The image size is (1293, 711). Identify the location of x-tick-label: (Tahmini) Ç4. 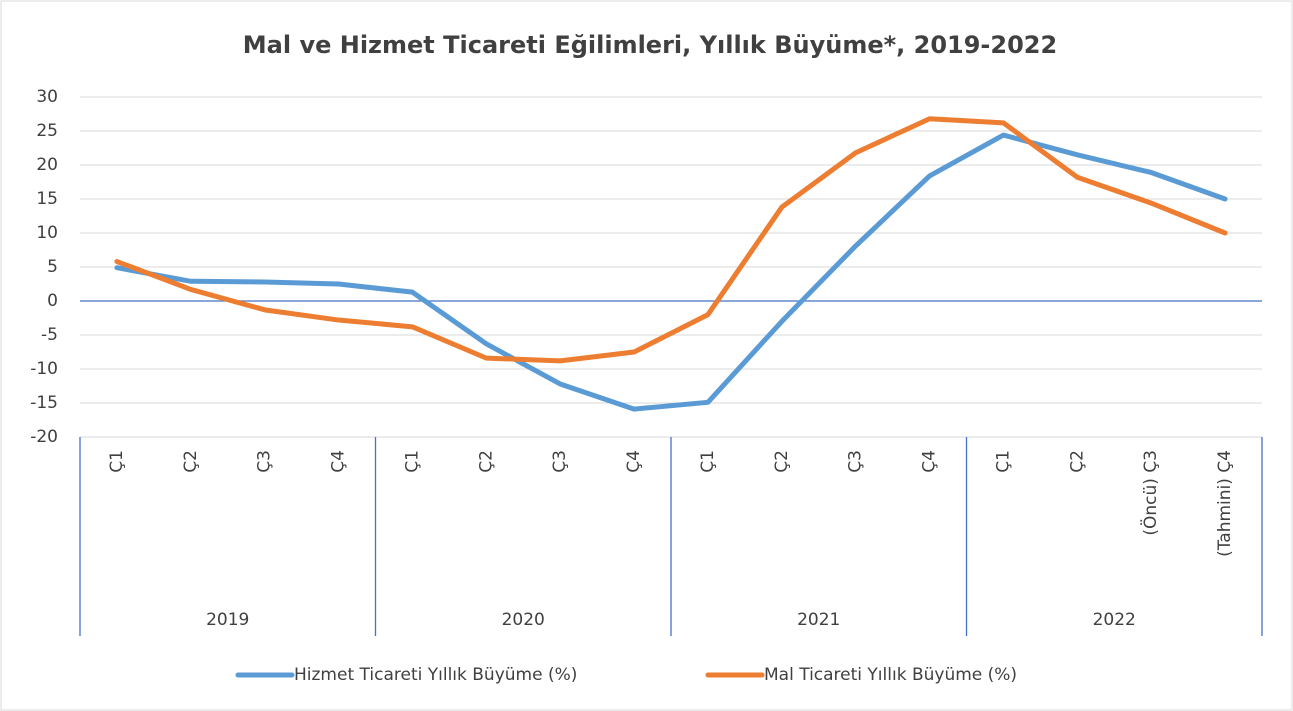
(1225, 503).